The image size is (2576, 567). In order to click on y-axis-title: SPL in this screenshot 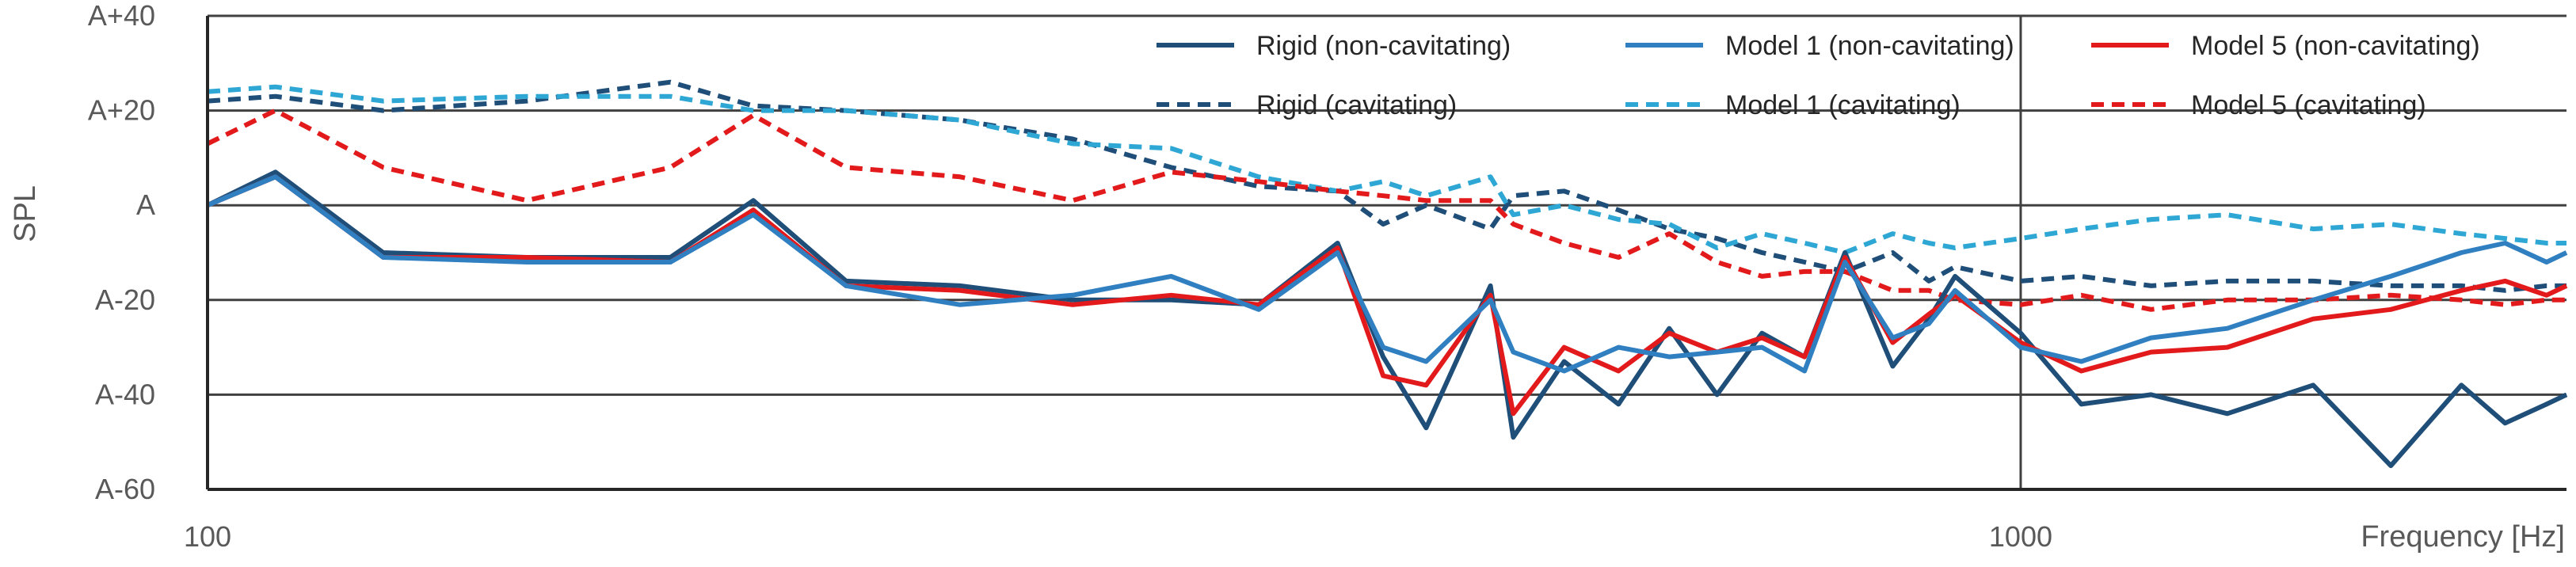, I will do `click(25, 213)`.